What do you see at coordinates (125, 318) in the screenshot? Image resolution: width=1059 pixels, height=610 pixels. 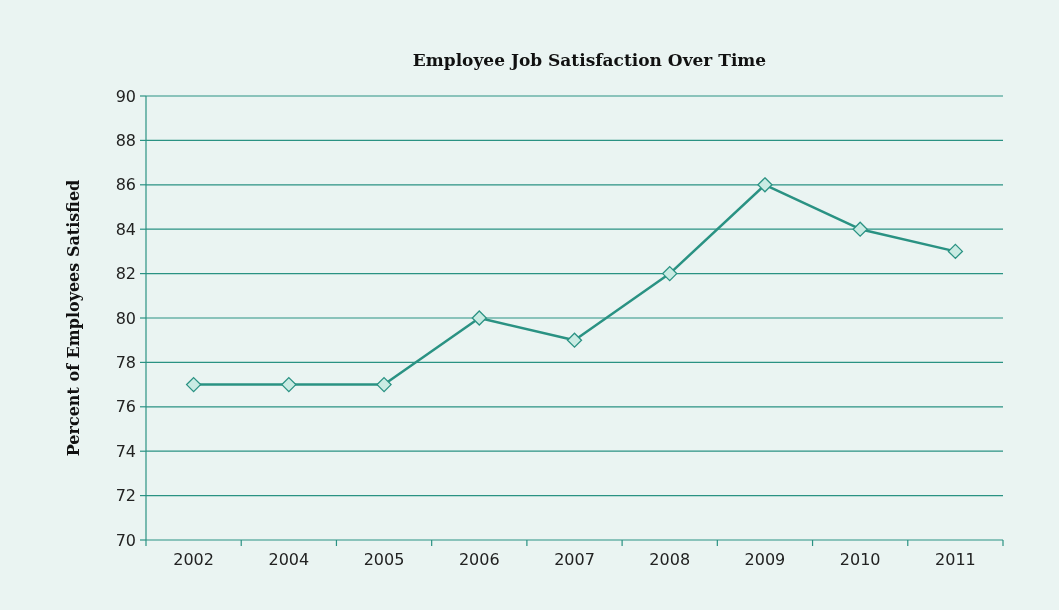 I see `y-tick-label: 80` at bounding box center [125, 318].